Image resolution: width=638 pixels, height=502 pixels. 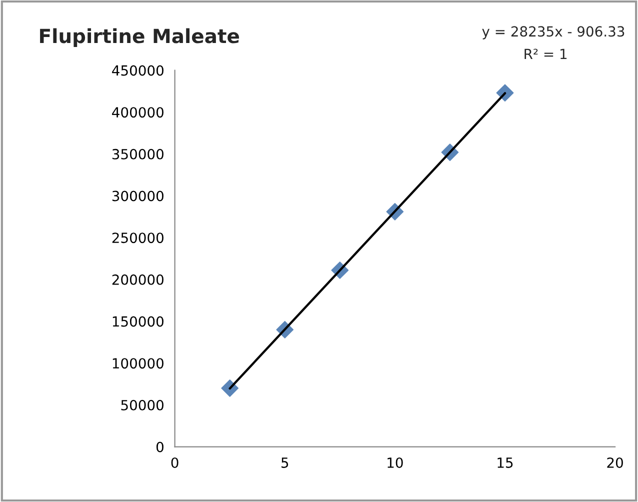 What do you see at coordinates (138, 154) in the screenshot?
I see `y-tick-label: 350000` at bounding box center [138, 154].